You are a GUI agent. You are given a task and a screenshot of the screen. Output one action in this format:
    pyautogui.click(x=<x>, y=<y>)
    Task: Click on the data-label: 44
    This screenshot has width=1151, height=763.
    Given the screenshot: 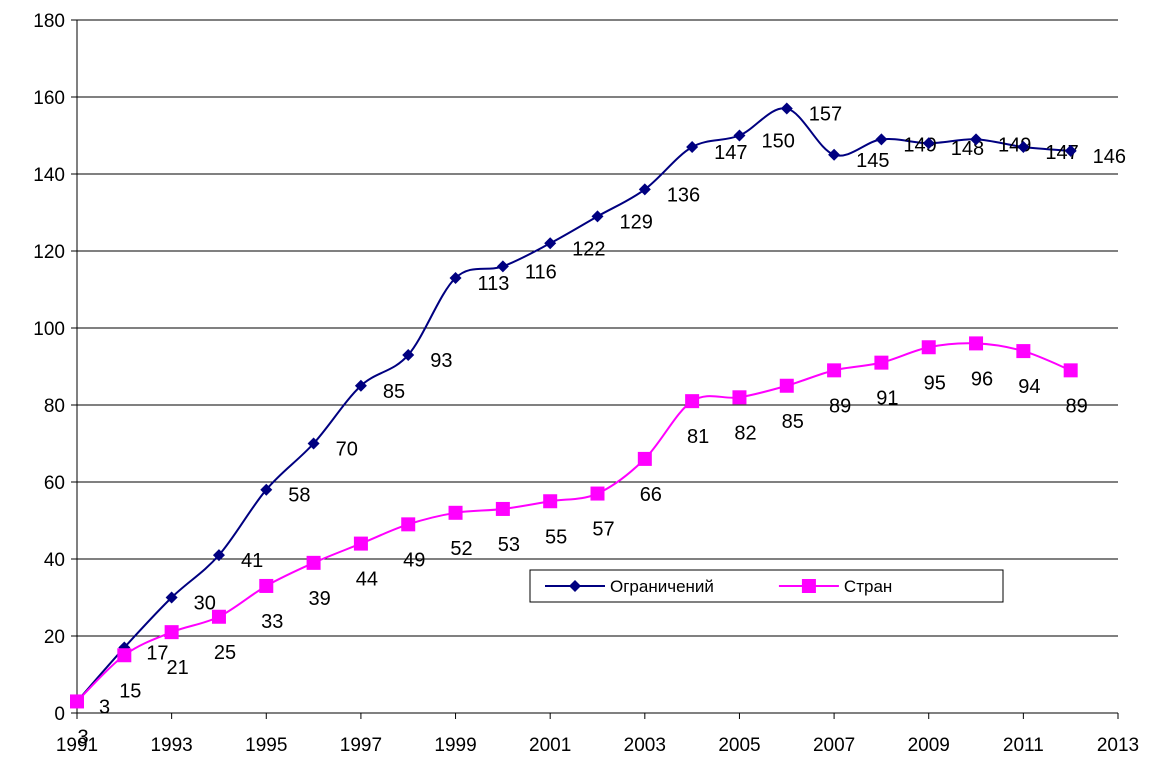 What is the action you would take?
    pyautogui.click(x=367, y=580)
    